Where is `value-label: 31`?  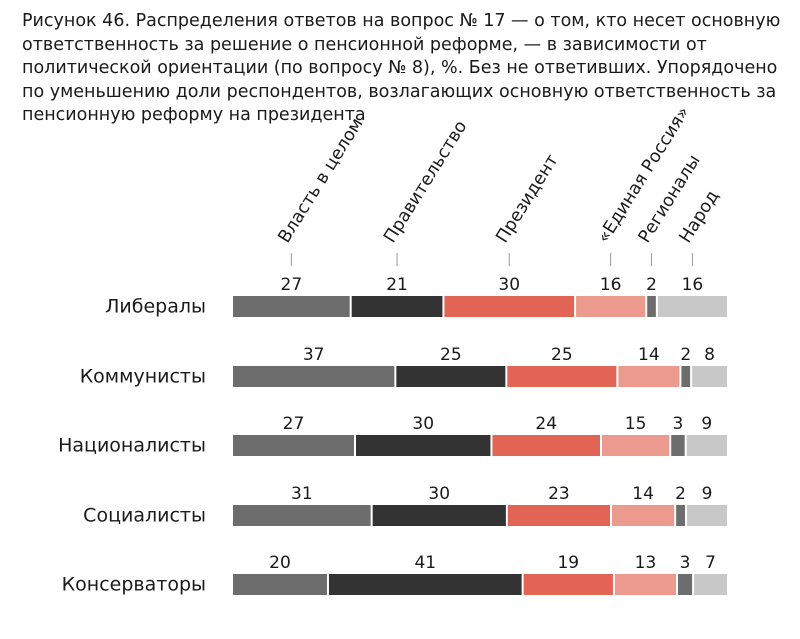
value-label: 31 is located at coordinates (302, 494).